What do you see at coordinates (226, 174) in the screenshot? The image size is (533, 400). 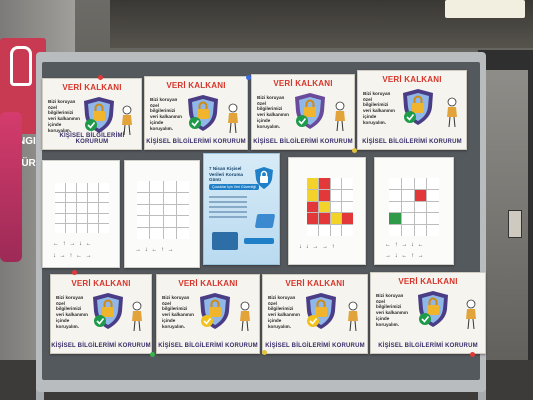 I see `info-poster-title: 7 Nisan Kişisel Verileri Koruma Günü` at bounding box center [226, 174].